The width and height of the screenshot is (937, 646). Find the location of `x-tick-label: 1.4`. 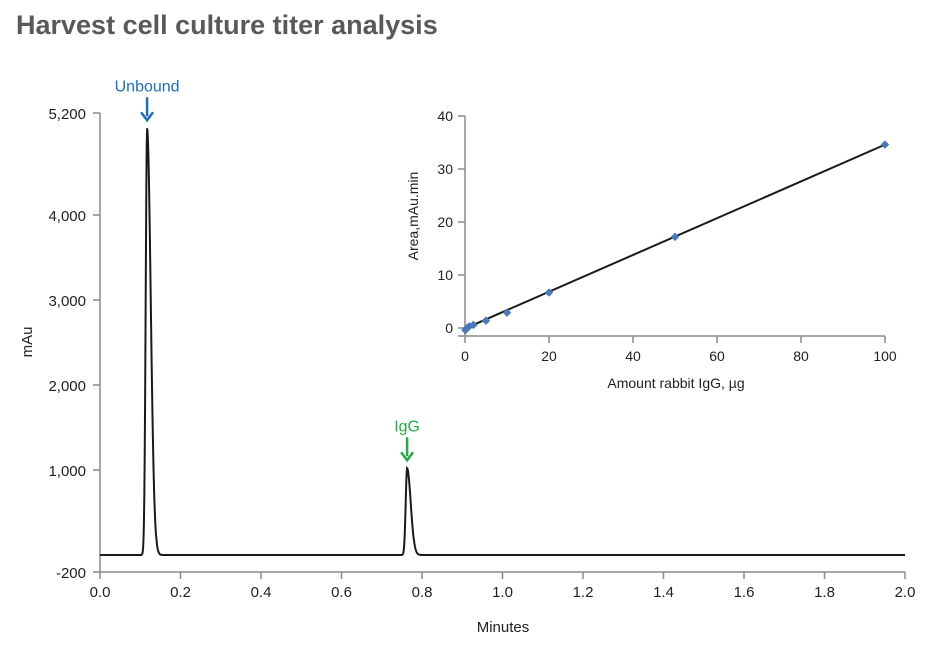

x-tick-label: 1.4 is located at coordinates (663, 592).